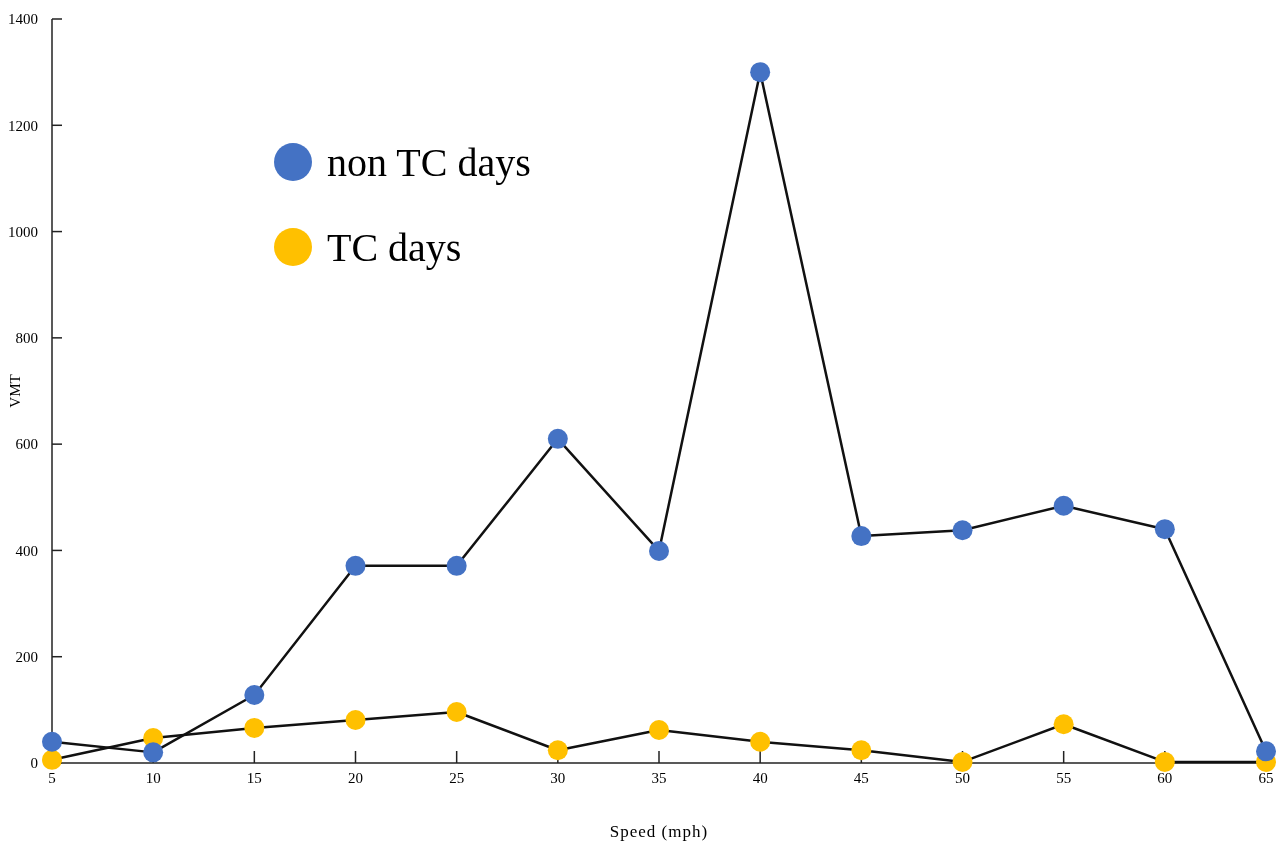 The width and height of the screenshot is (1280, 849). What do you see at coordinates (1266, 778) in the screenshot?
I see `x-tick-label: 65` at bounding box center [1266, 778].